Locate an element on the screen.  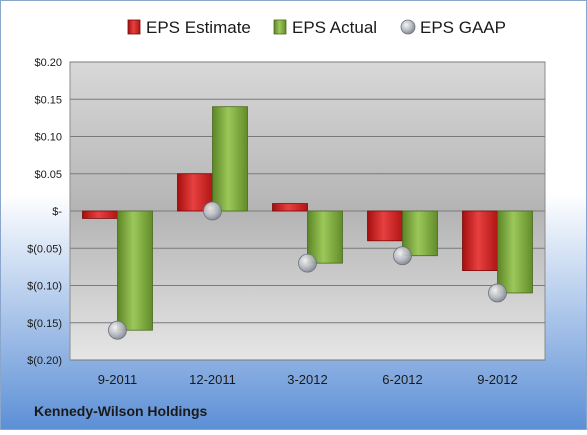
x-axis-tick-labels: 9-2011 12-2011 3-2012 6-2012 9-2012 is located at coordinates (308, 379).